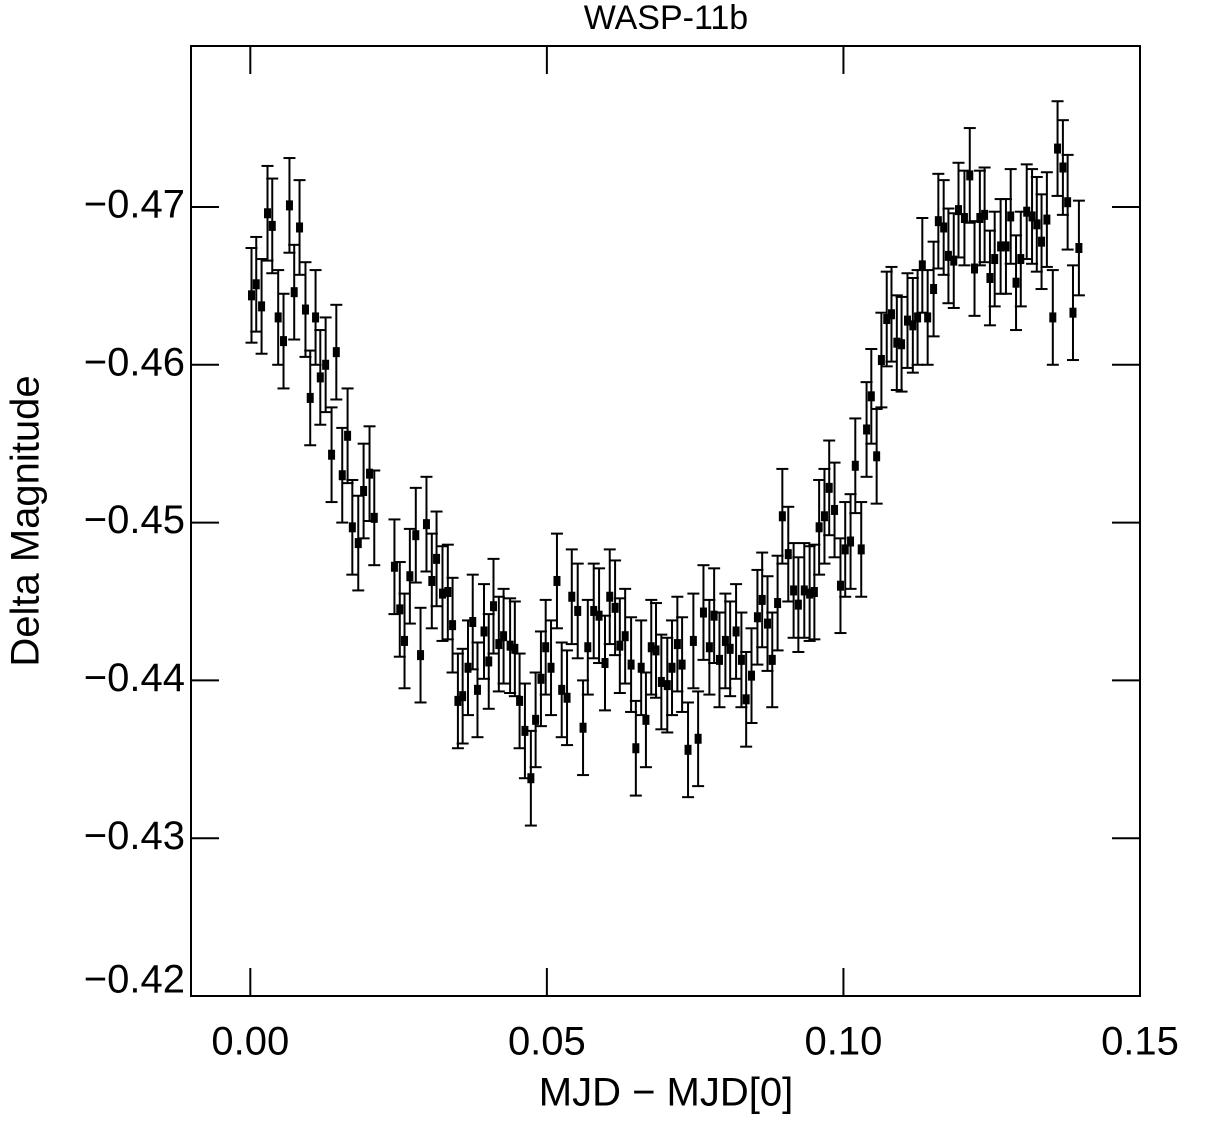  What do you see at coordinates (134, 362) in the screenshot?
I see `y-tick-label: −0.46` at bounding box center [134, 362].